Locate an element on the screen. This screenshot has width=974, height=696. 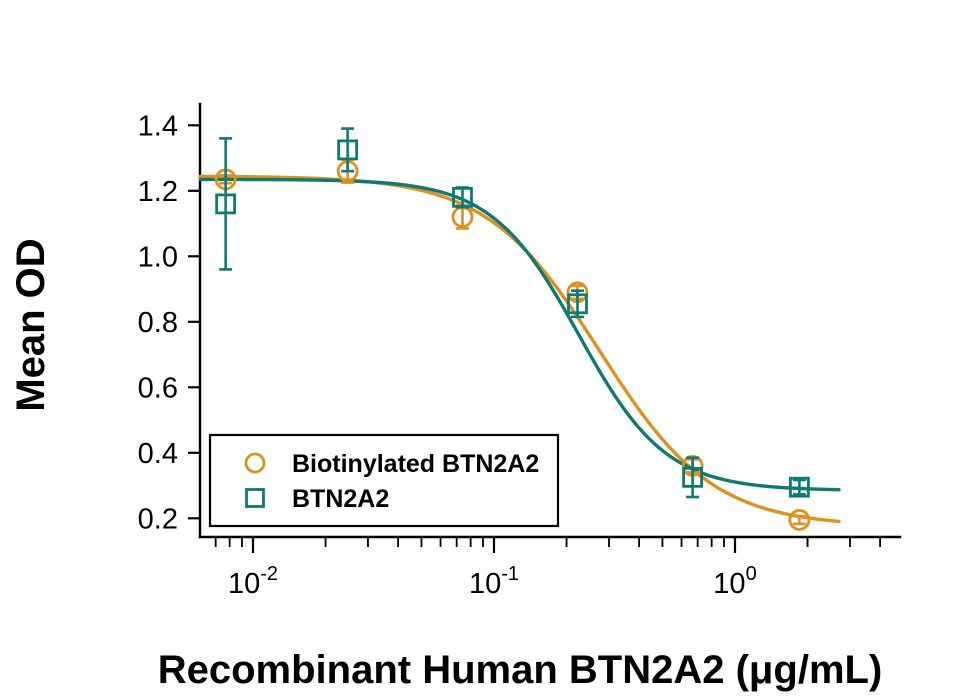
x-tick-label-decade: 10⁰ is located at coordinates (734, 581).